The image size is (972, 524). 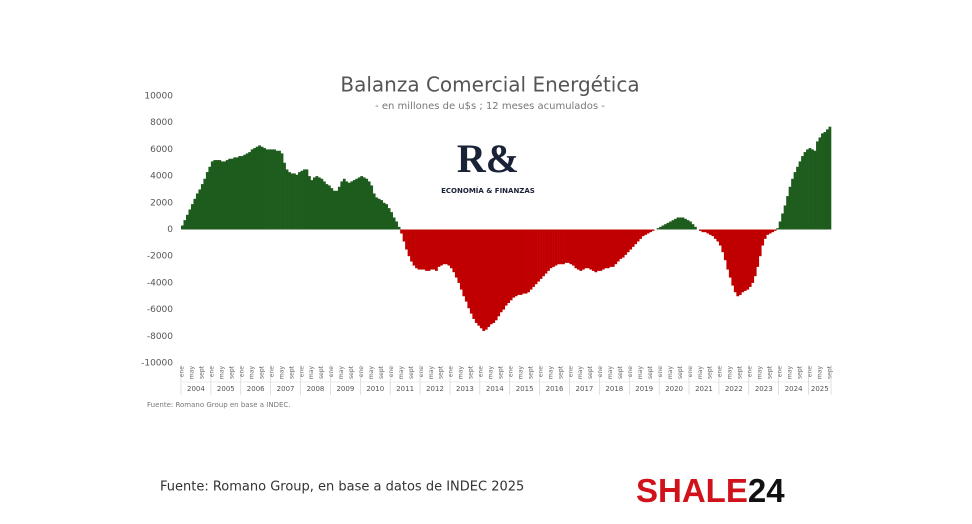 What do you see at coordinates (820, 389) in the screenshot?
I see `year-label: 2025` at bounding box center [820, 389].